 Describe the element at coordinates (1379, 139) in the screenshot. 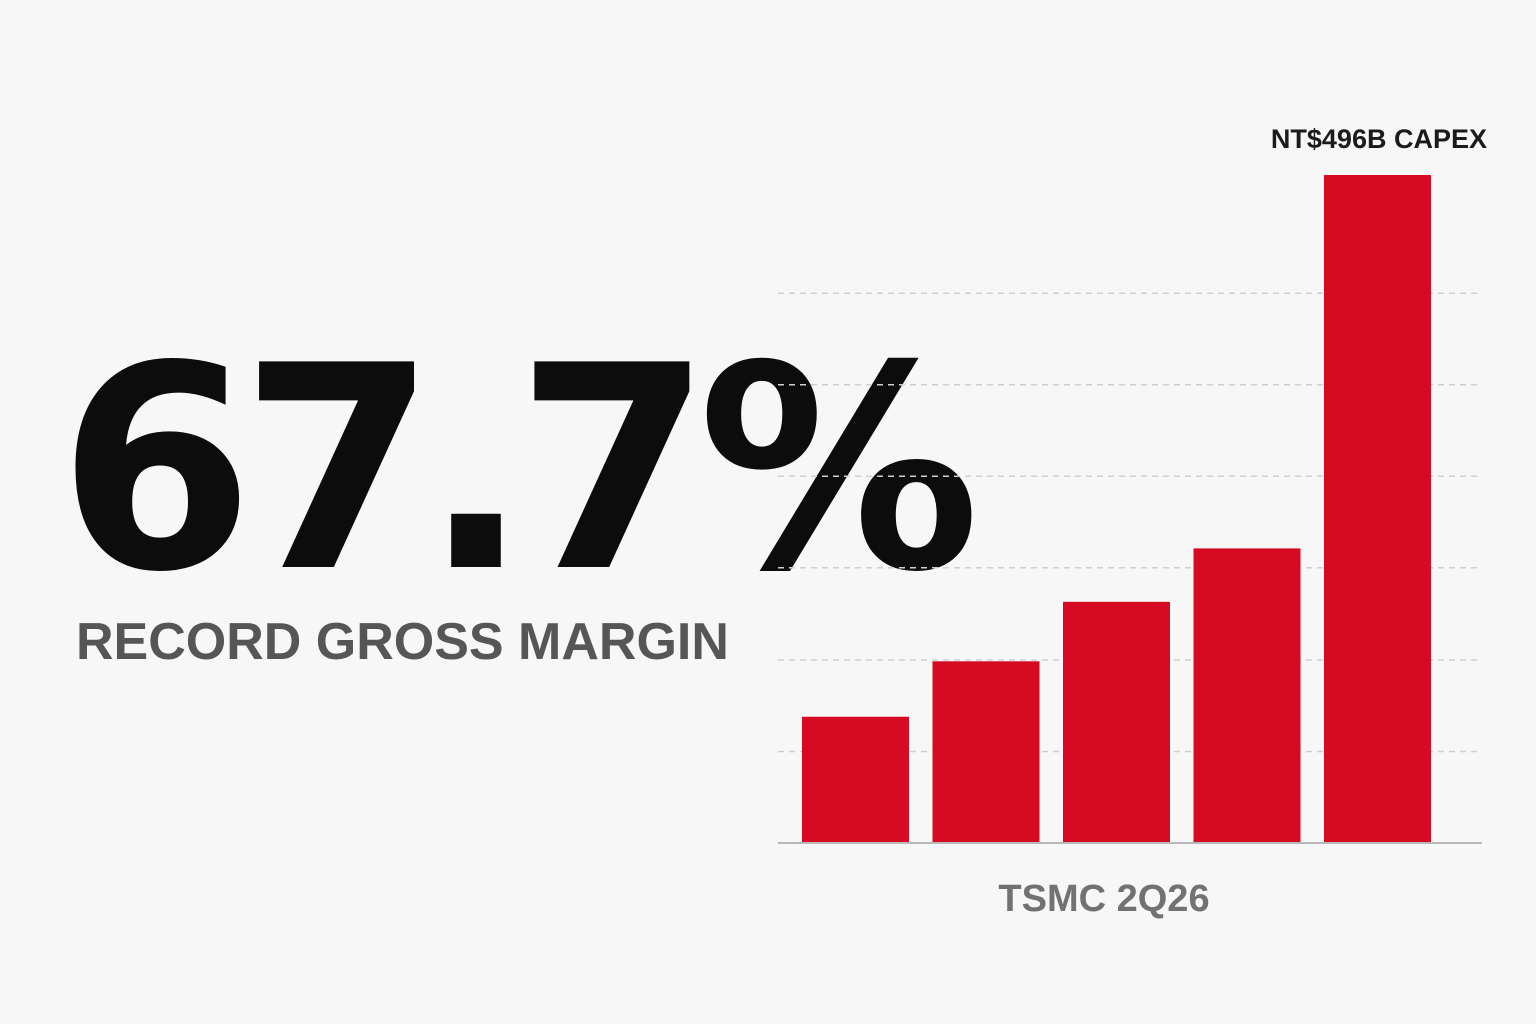

I see `capex-annotation: NT$496B CAPEX` at that location.